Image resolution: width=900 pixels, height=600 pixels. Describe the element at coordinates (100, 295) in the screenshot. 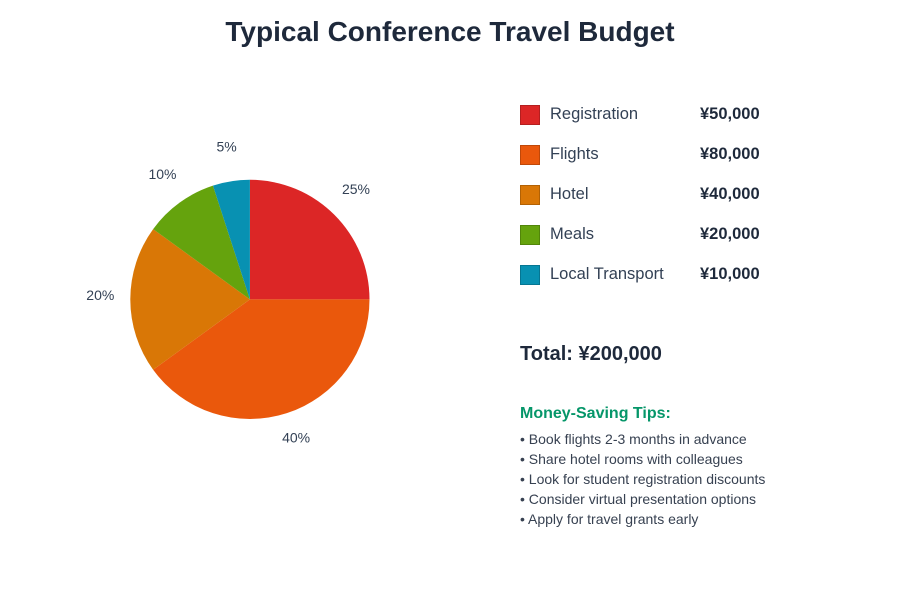

I see `svg-text: 20%` at that location.